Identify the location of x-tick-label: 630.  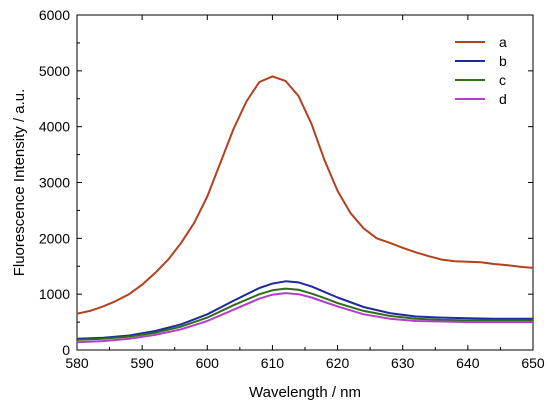
(403, 363).